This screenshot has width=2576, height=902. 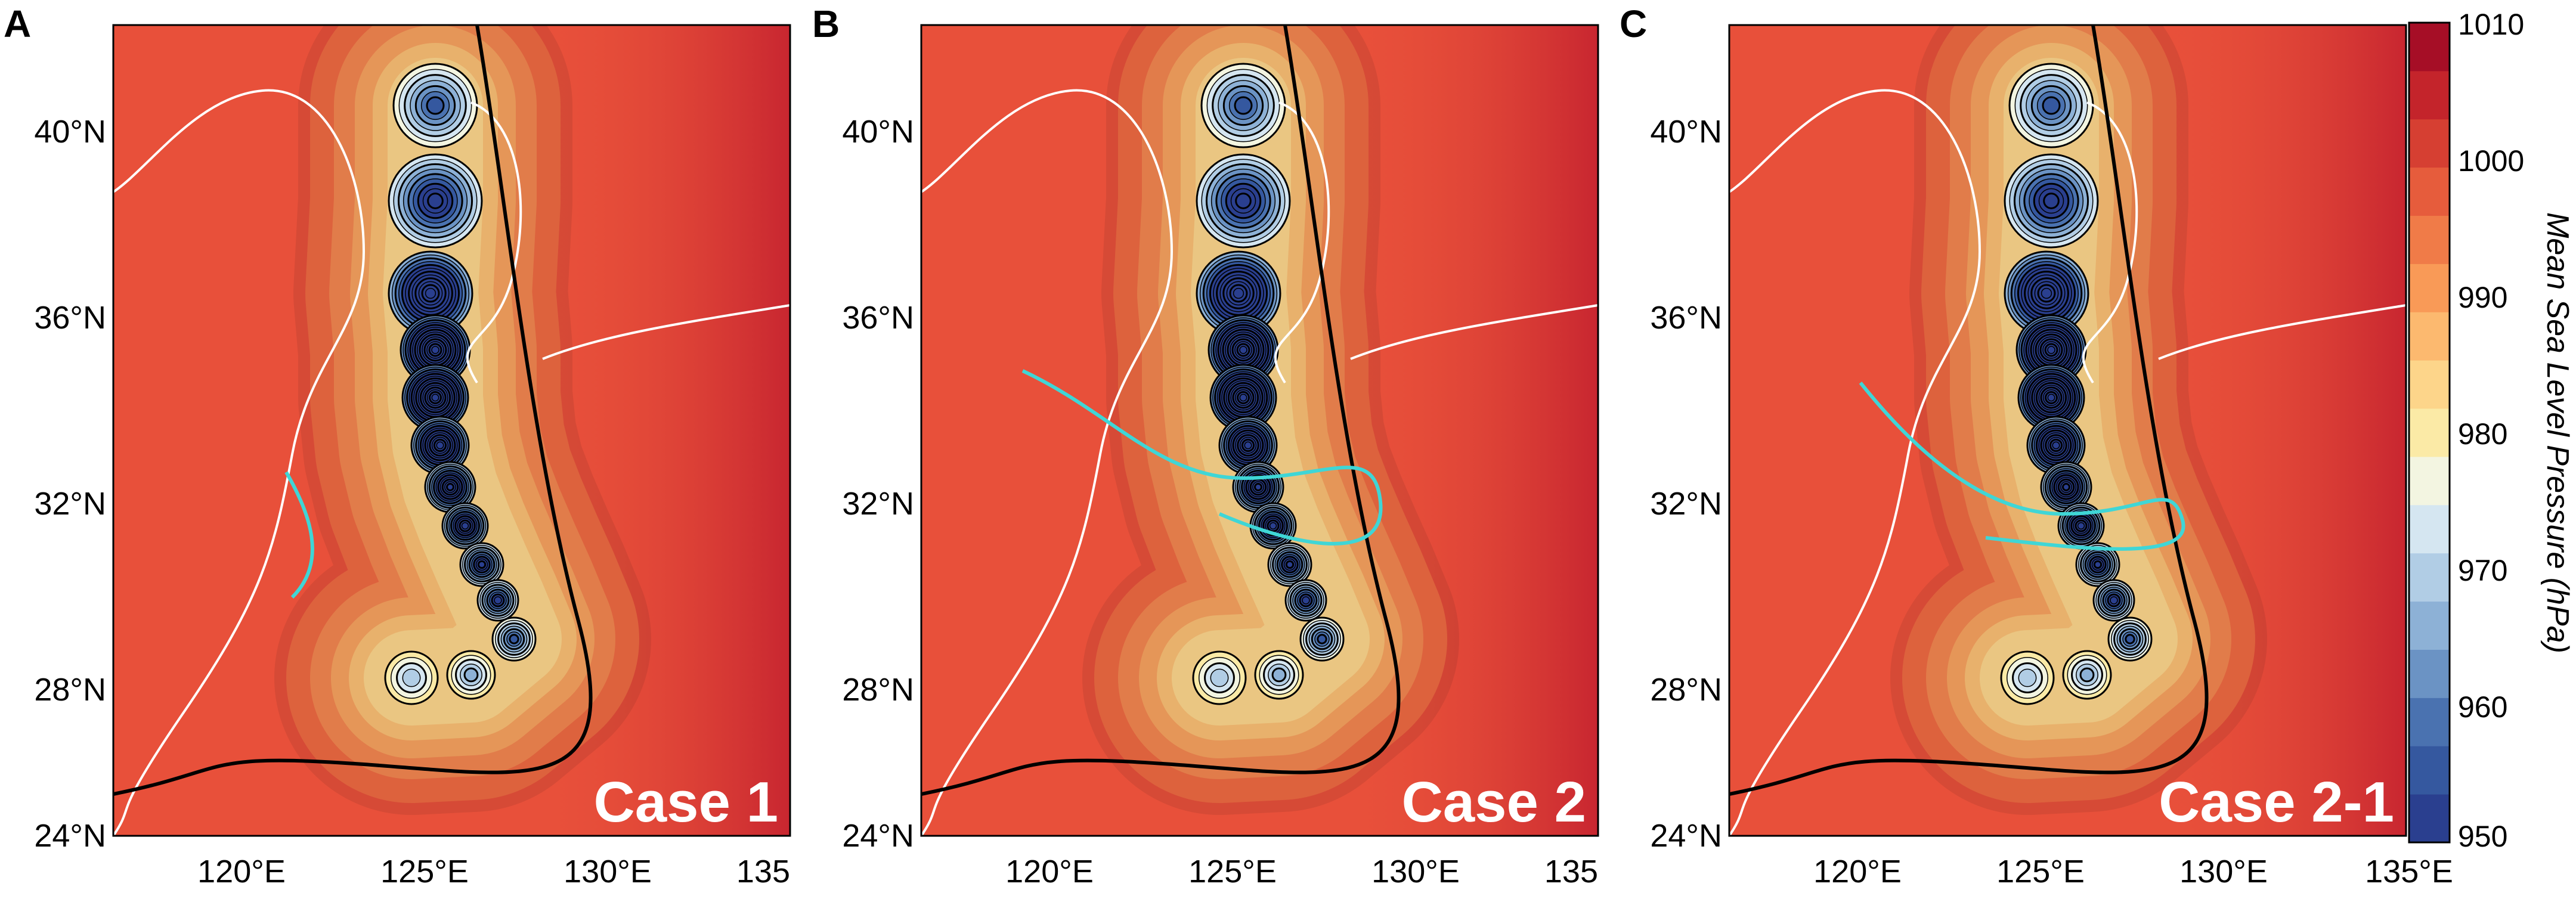 I want to click on colorbar-tick-label: 1010, so click(x=2491, y=25).